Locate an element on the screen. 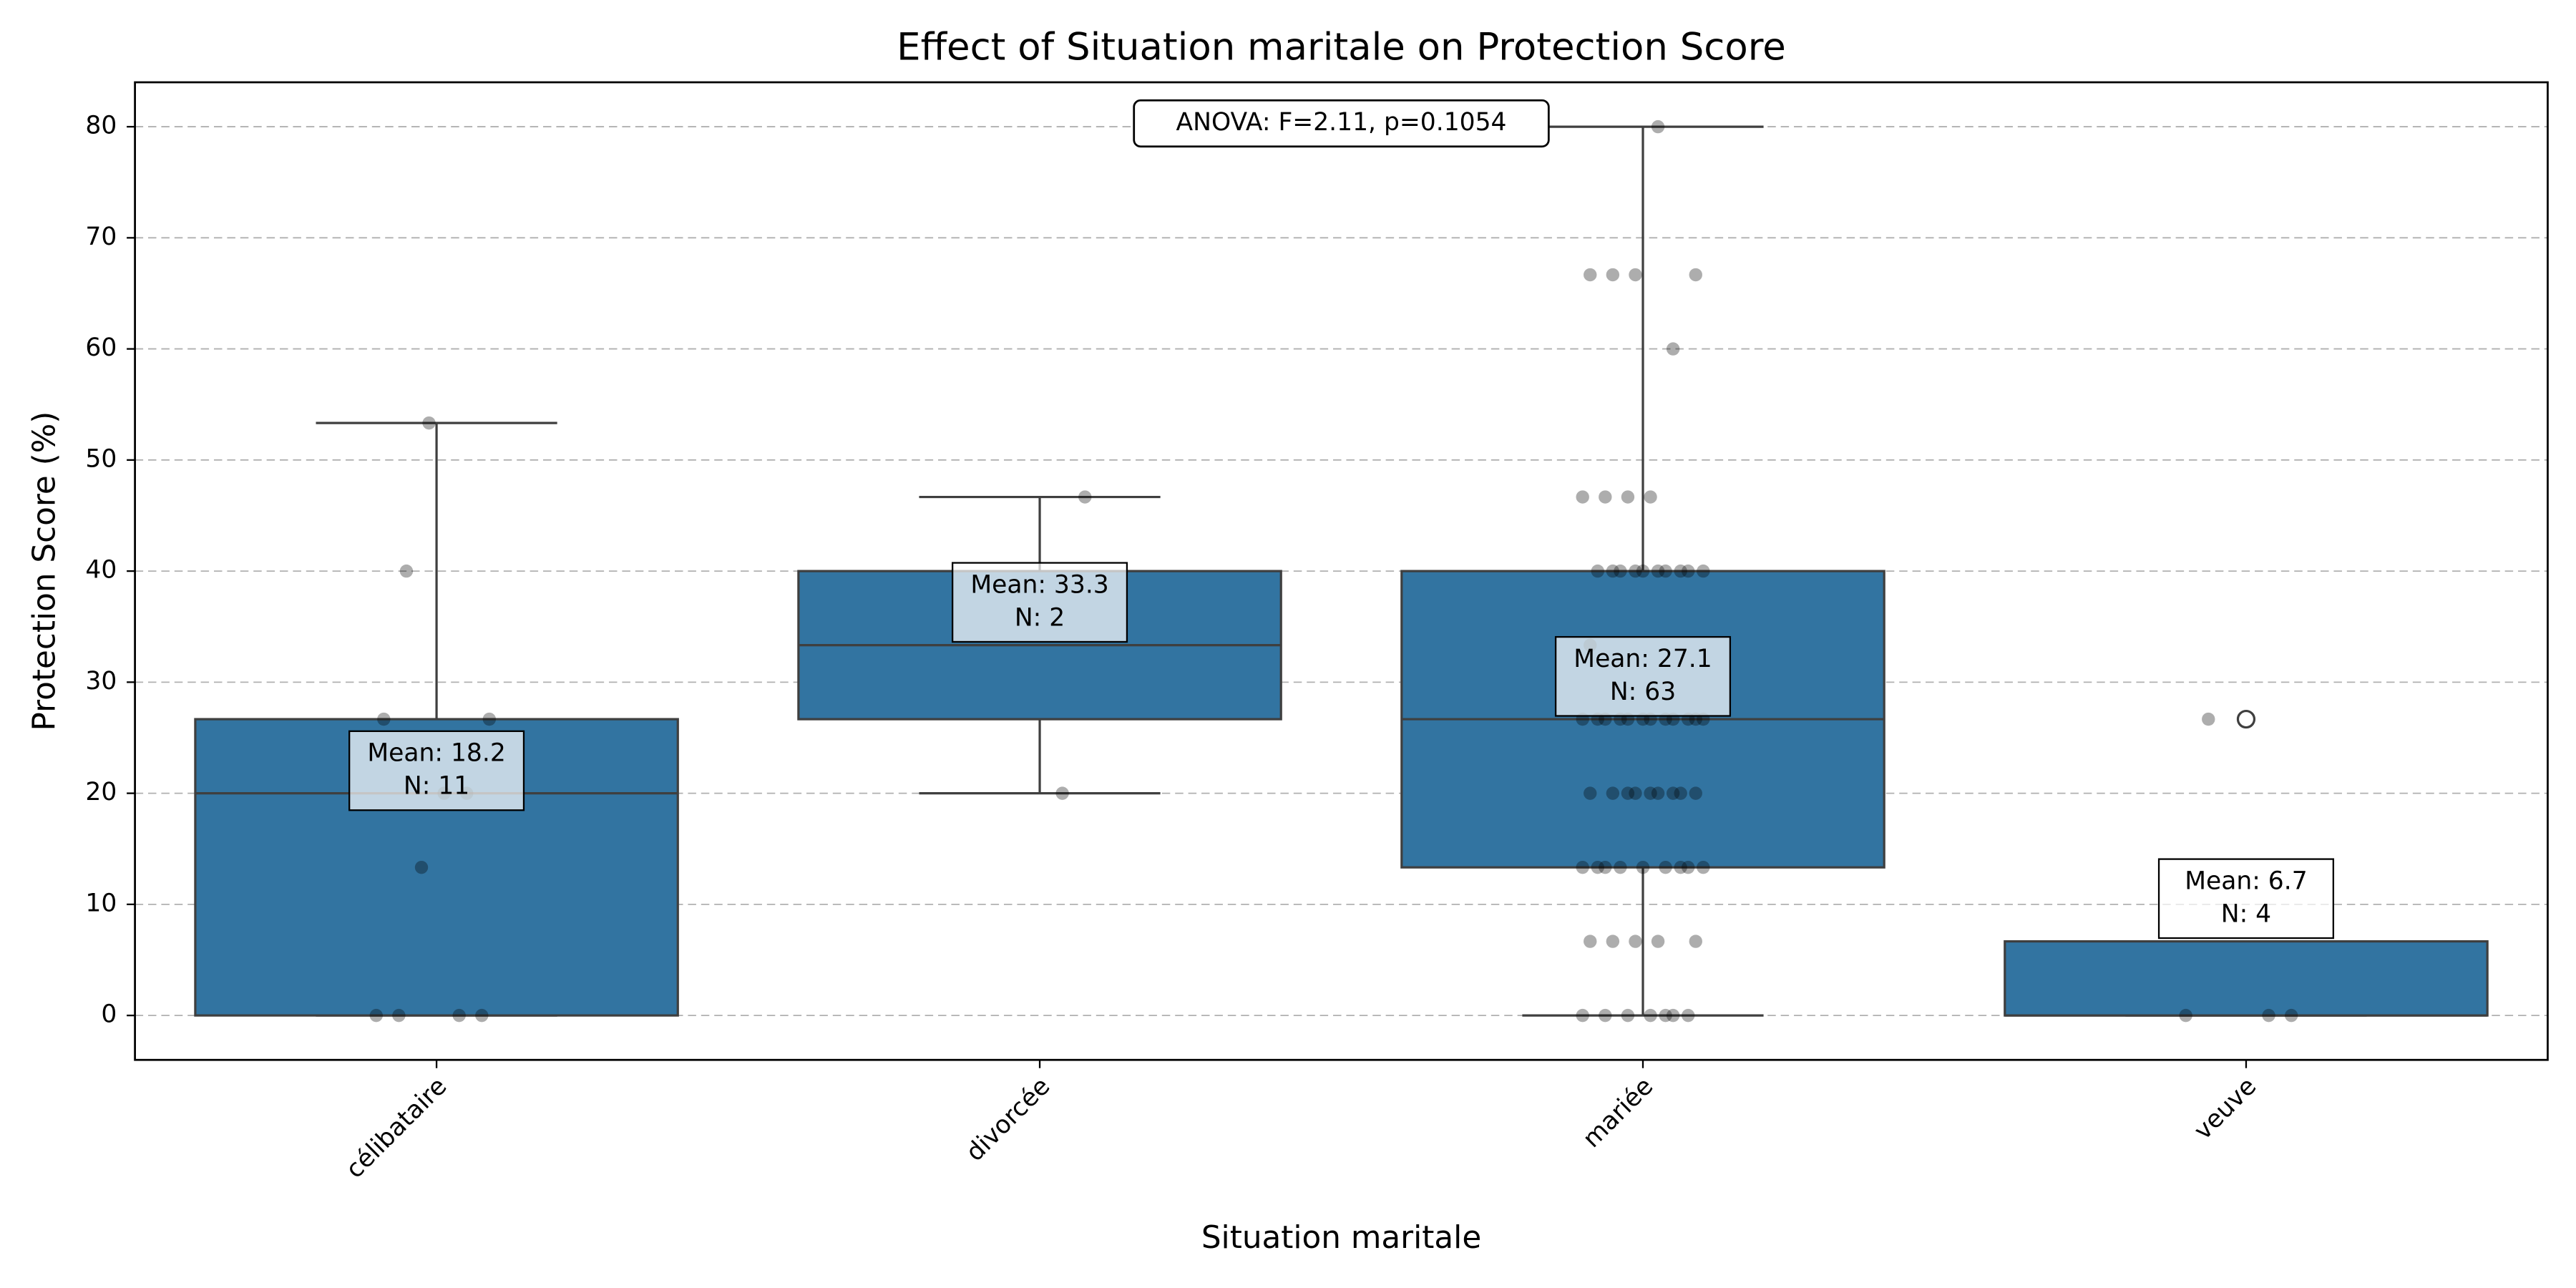  y-axis-label: Protection Score (%) is located at coordinates (44, 571).